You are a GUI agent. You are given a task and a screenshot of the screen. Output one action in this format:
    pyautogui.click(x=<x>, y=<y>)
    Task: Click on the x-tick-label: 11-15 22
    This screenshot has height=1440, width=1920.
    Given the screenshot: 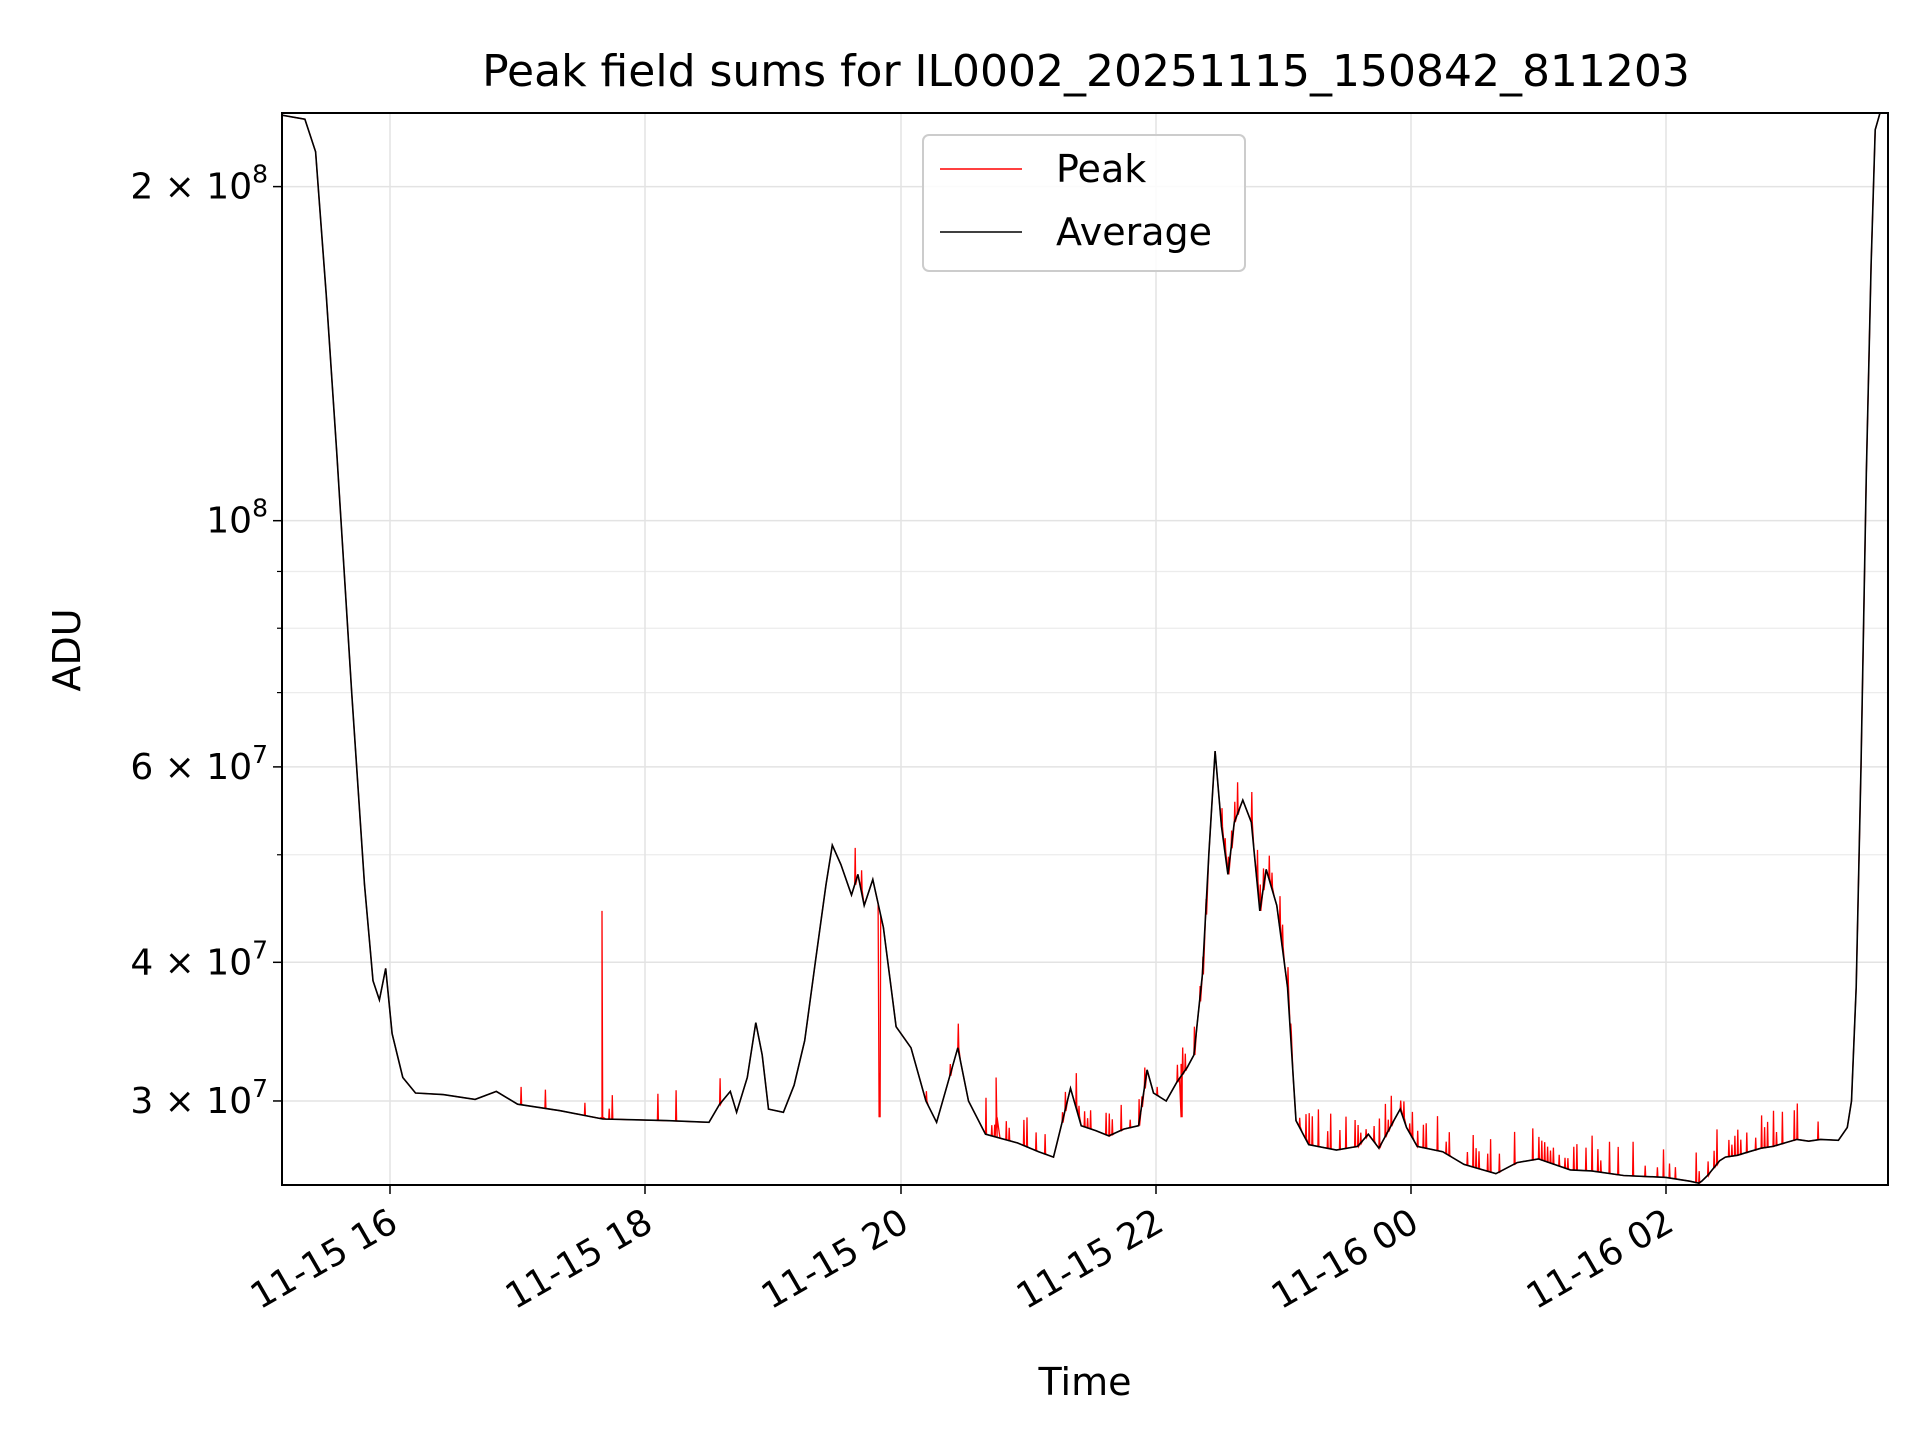 What is the action you would take?
    pyautogui.click(x=1090, y=1259)
    